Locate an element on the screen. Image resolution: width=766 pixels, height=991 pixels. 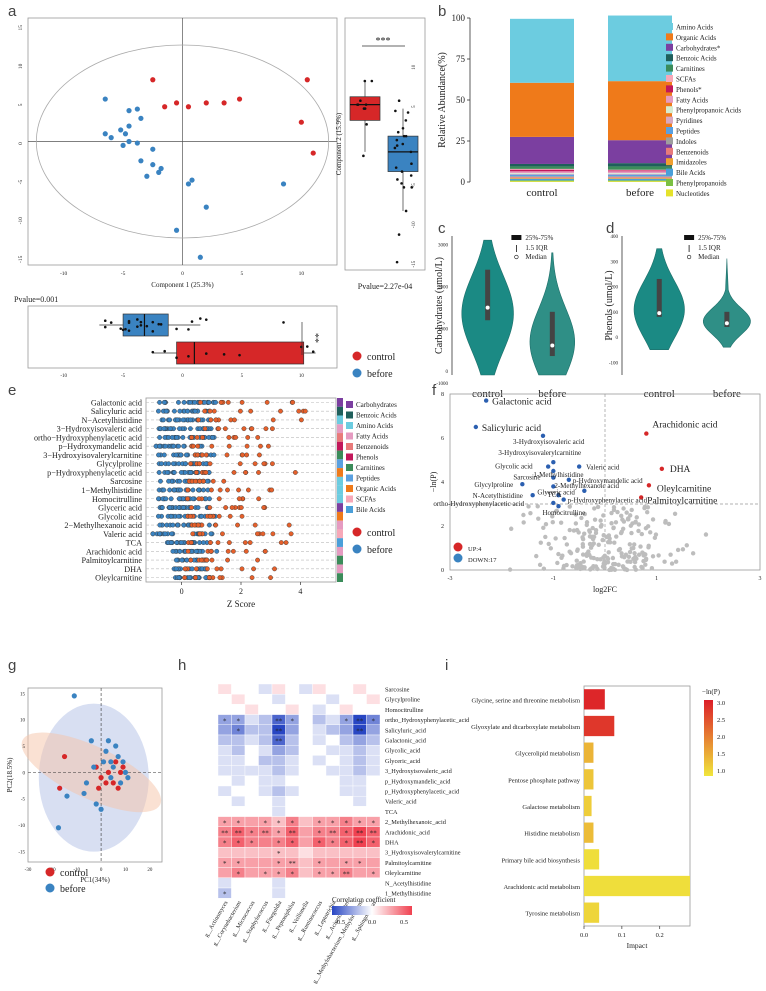
x-tick-label: 10 is located at coordinates (302, 376).